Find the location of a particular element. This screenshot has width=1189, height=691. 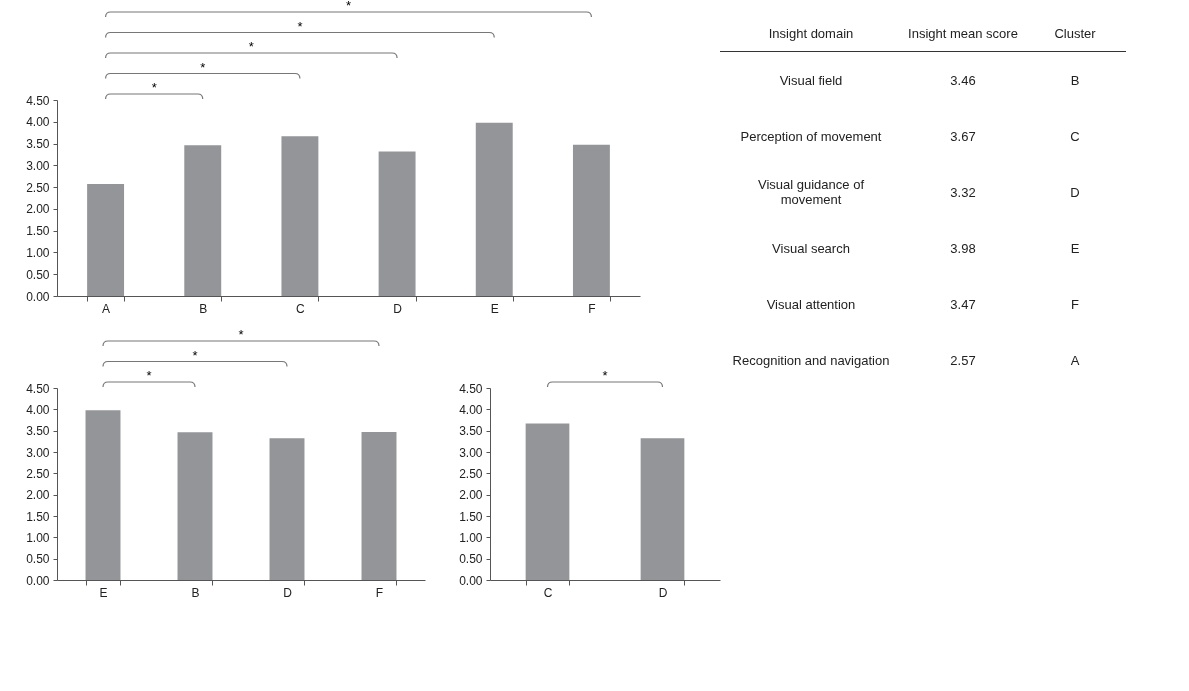

text: 3.67 is located at coordinates (963, 136).